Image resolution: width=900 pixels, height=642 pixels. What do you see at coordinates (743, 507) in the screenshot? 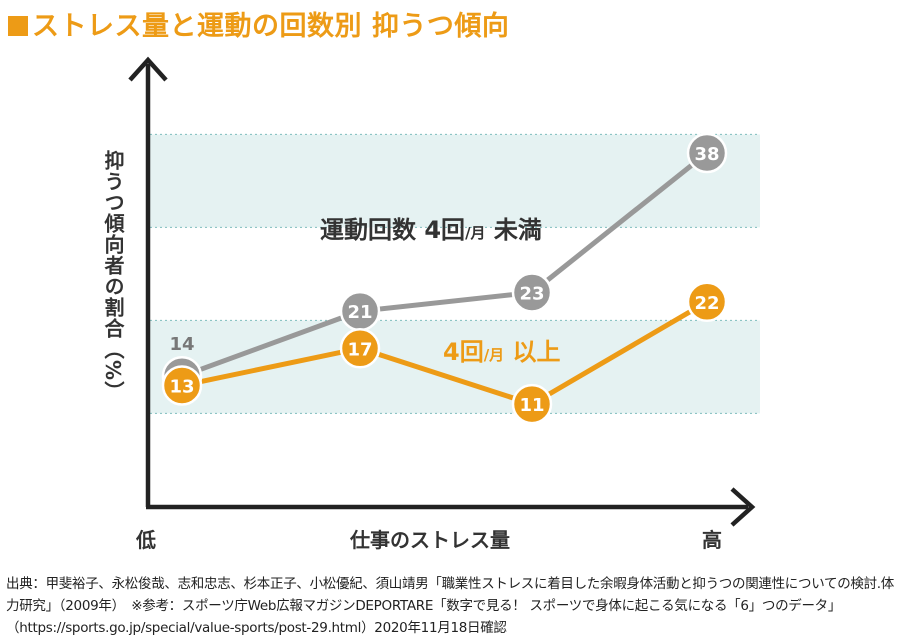
I see `x-axis-arrow` at bounding box center [743, 507].